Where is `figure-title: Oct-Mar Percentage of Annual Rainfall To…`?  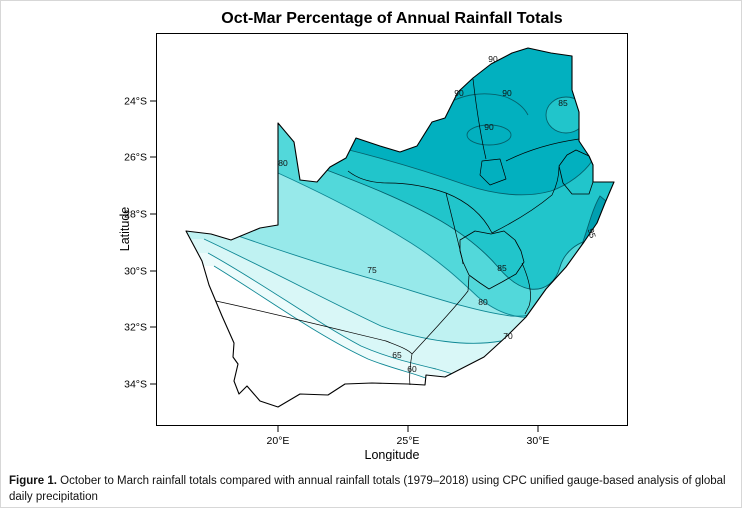
figure-title: Oct-Mar Percentage of Annual Rainfall To… is located at coordinates (391, 18).